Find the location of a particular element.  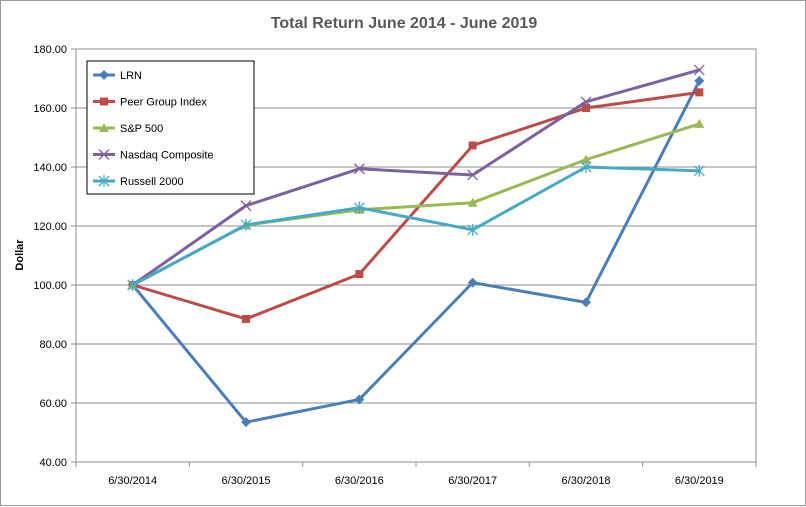

legend-label: LRN is located at coordinates (131, 76).